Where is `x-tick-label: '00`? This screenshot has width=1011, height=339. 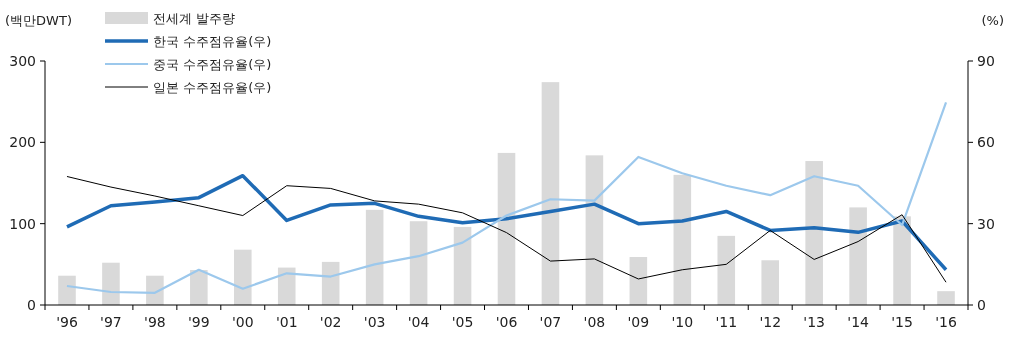
x-tick-label: '00 is located at coordinates (242, 322).